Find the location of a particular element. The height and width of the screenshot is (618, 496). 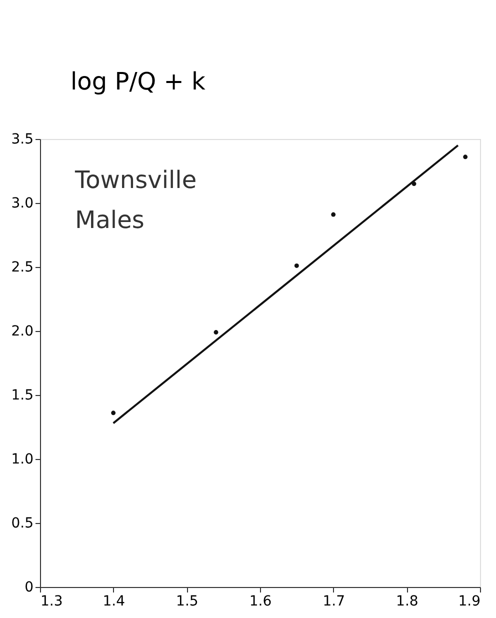

x-tick-label: 1.7 is located at coordinates (333, 602).